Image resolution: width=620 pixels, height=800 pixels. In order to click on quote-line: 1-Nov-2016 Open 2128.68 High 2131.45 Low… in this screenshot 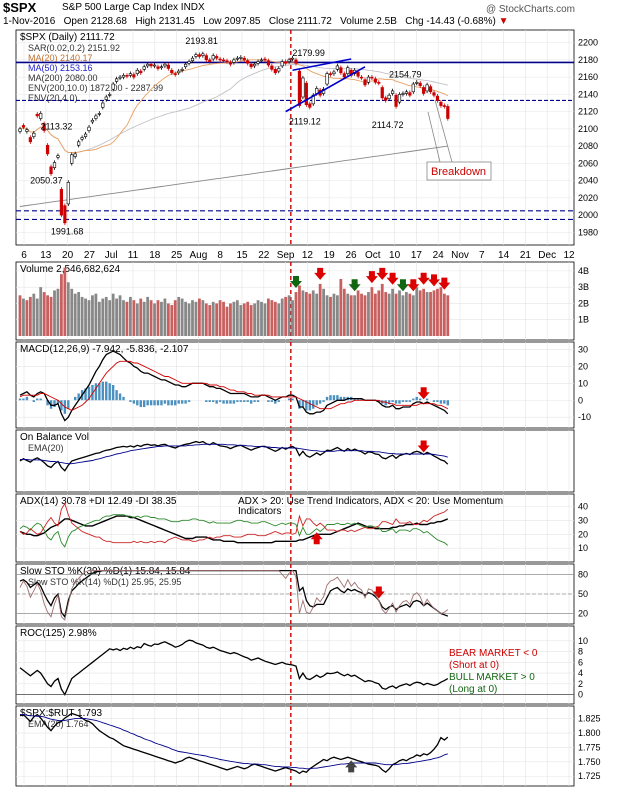, I will do `click(256, 21)`.